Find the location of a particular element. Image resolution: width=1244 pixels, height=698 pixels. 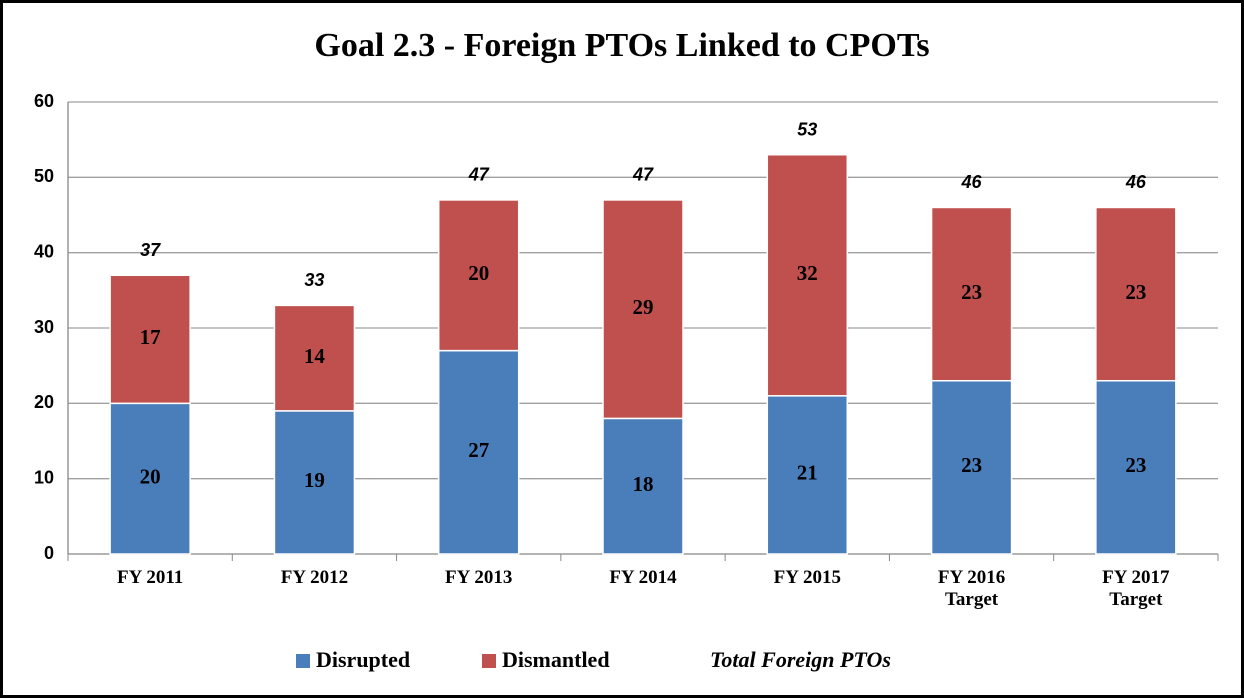

chart-title: Goal 2.3 - Foreign PTOs Linked to CPOTs is located at coordinates (621, 45).